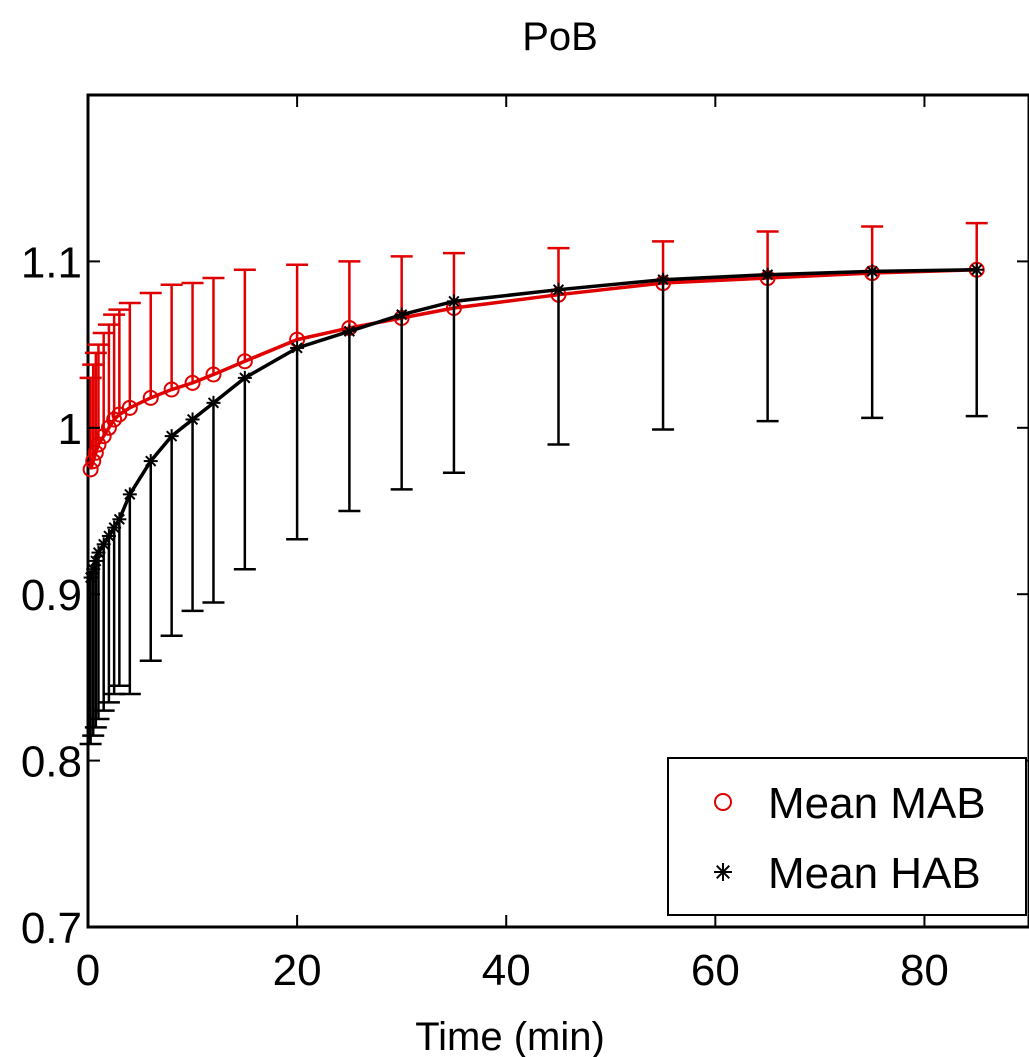  What do you see at coordinates (874, 873) in the screenshot?
I see `legend-text-hab: Mean HAB` at bounding box center [874, 873].